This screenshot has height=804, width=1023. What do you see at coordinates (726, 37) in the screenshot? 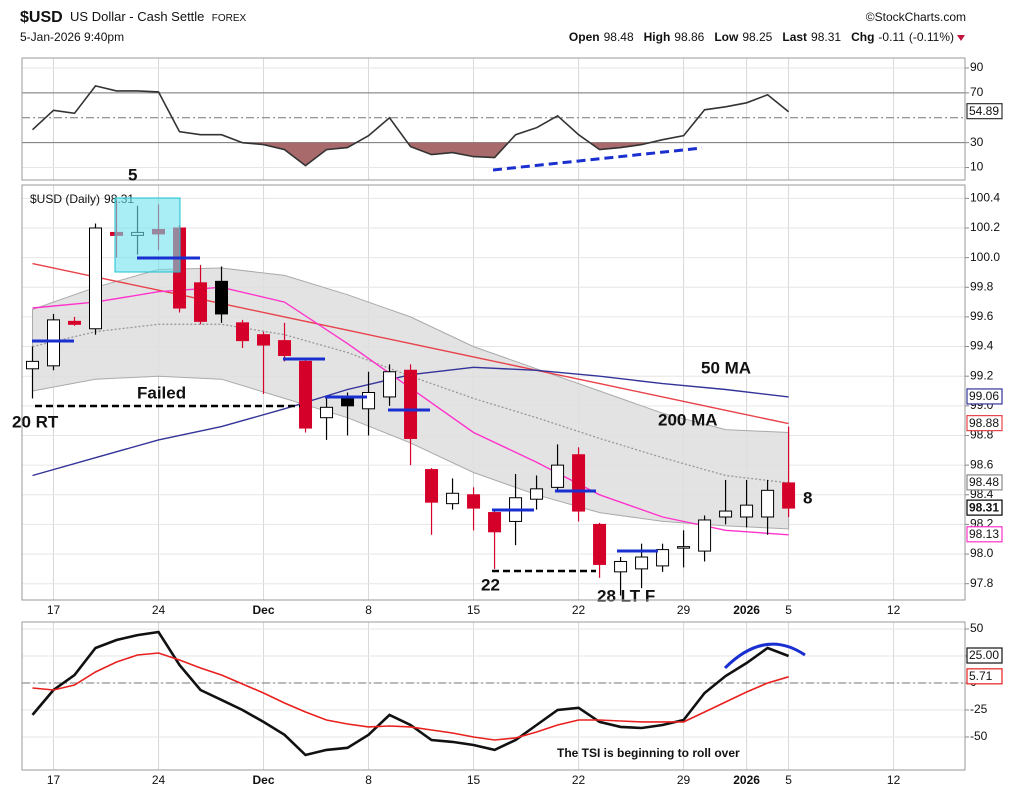
I see `quote-label: Low` at bounding box center [726, 37].